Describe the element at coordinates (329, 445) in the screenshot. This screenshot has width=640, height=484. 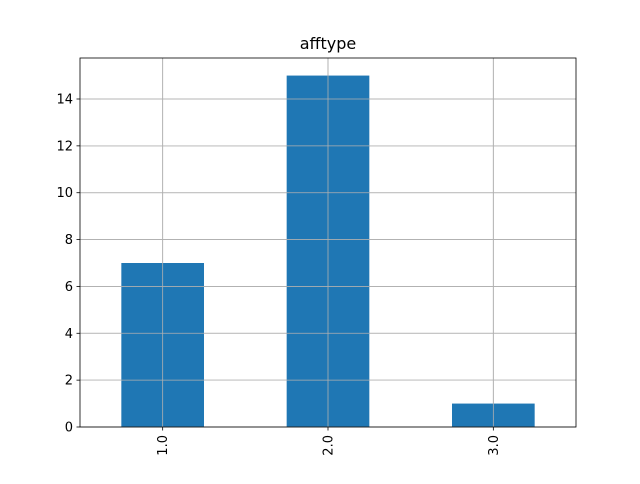
I see `x-tick-label: 2.0` at that location.